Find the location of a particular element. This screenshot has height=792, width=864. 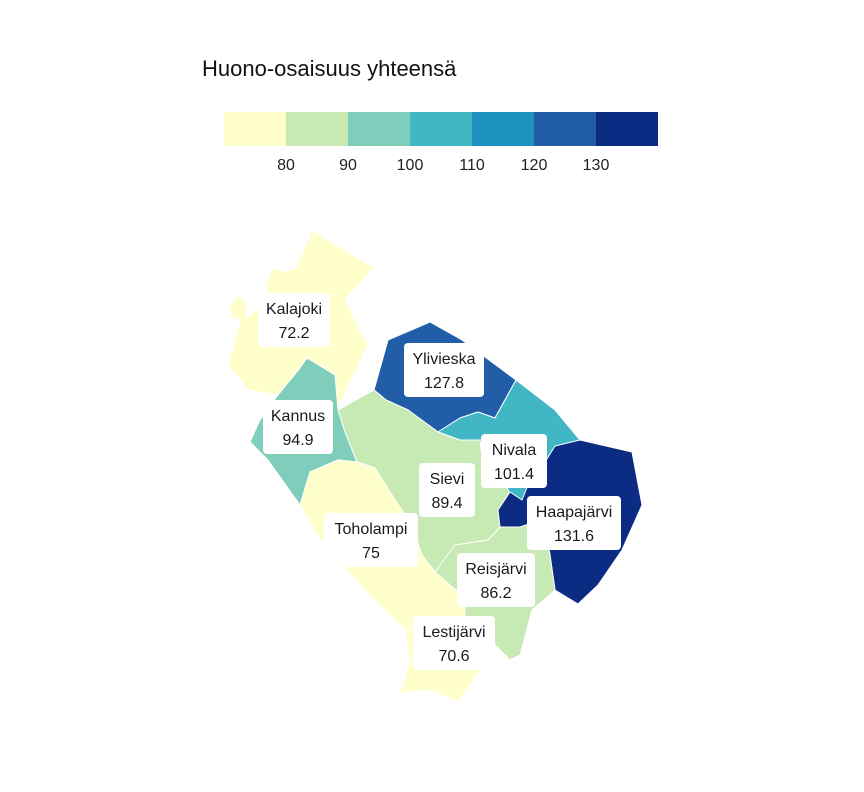

label-toholampi: Toholampi 75 is located at coordinates (371, 540).